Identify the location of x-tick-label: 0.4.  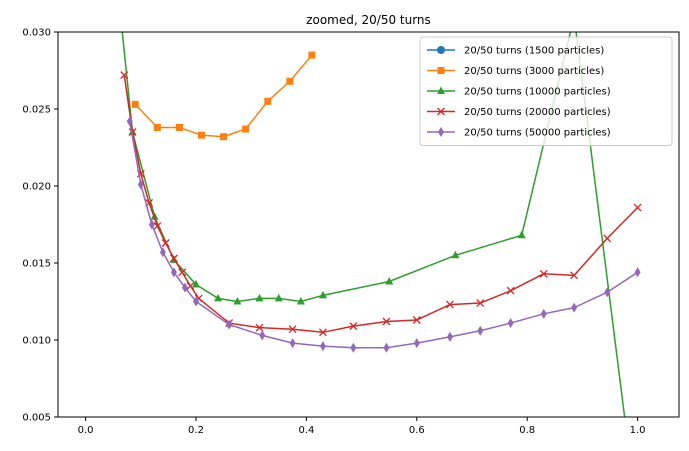
(306, 430).